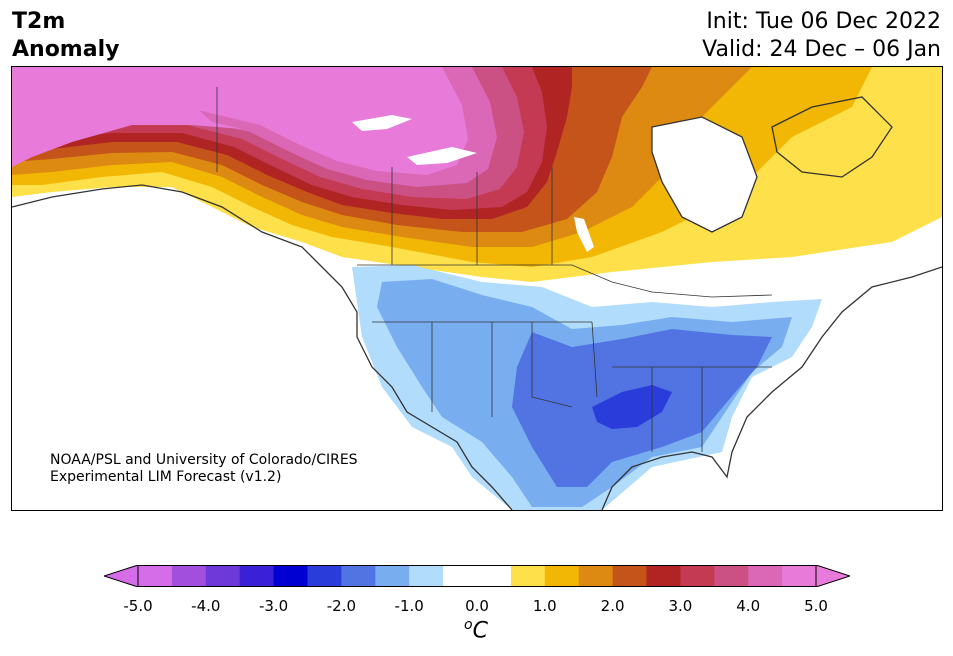 The height and width of the screenshot is (656, 953). I want to click on valid-range: Valid: 24 Dec – 06 Jan, so click(821, 49).